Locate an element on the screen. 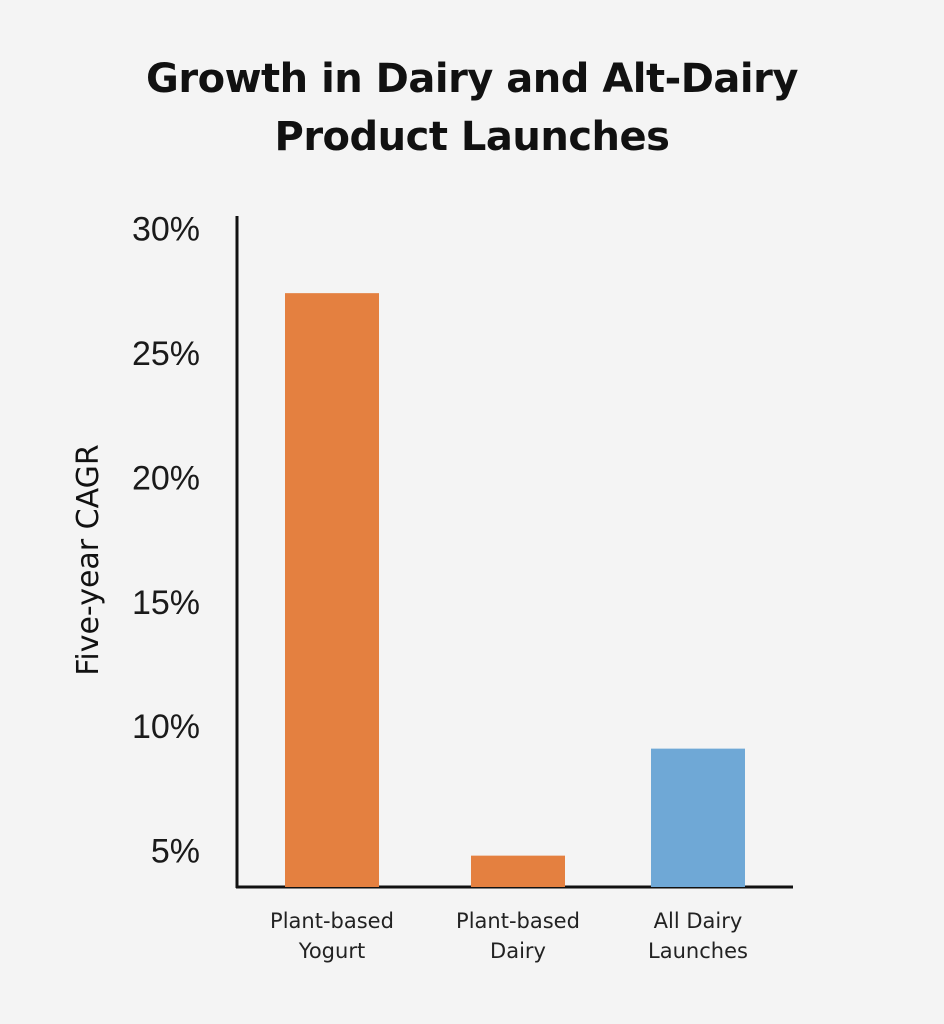 Image resolution: width=944 pixels, height=1024 pixels. chart-title-line-1: Growth in Dairy and Alt-Dairy is located at coordinates (472, 79).